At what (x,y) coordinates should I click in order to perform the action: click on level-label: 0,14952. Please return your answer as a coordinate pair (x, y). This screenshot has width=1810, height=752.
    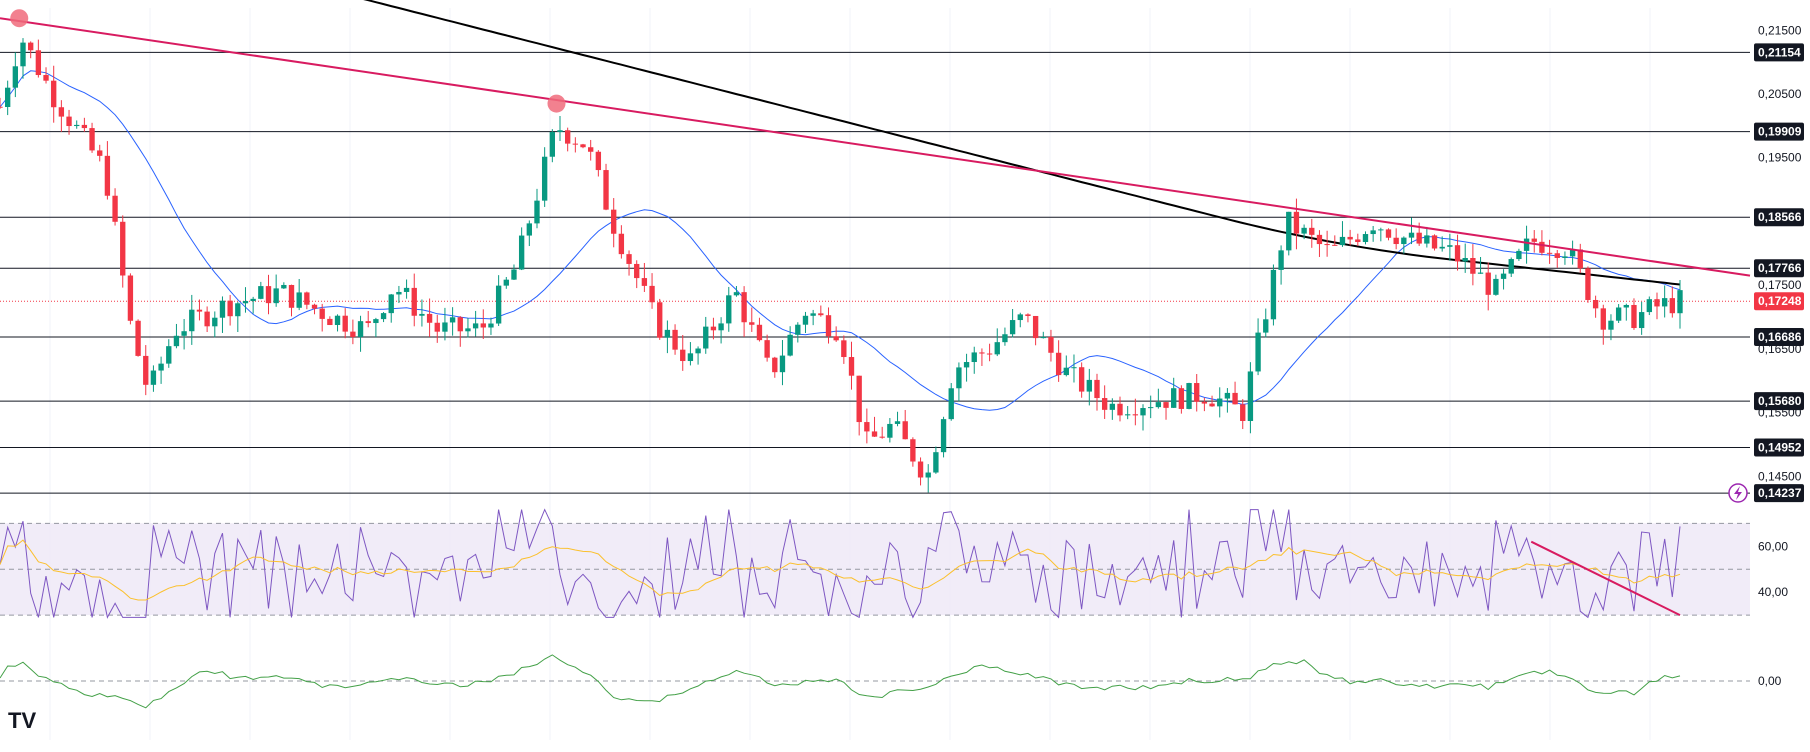
    Looking at the image, I should click on (1779, 447).